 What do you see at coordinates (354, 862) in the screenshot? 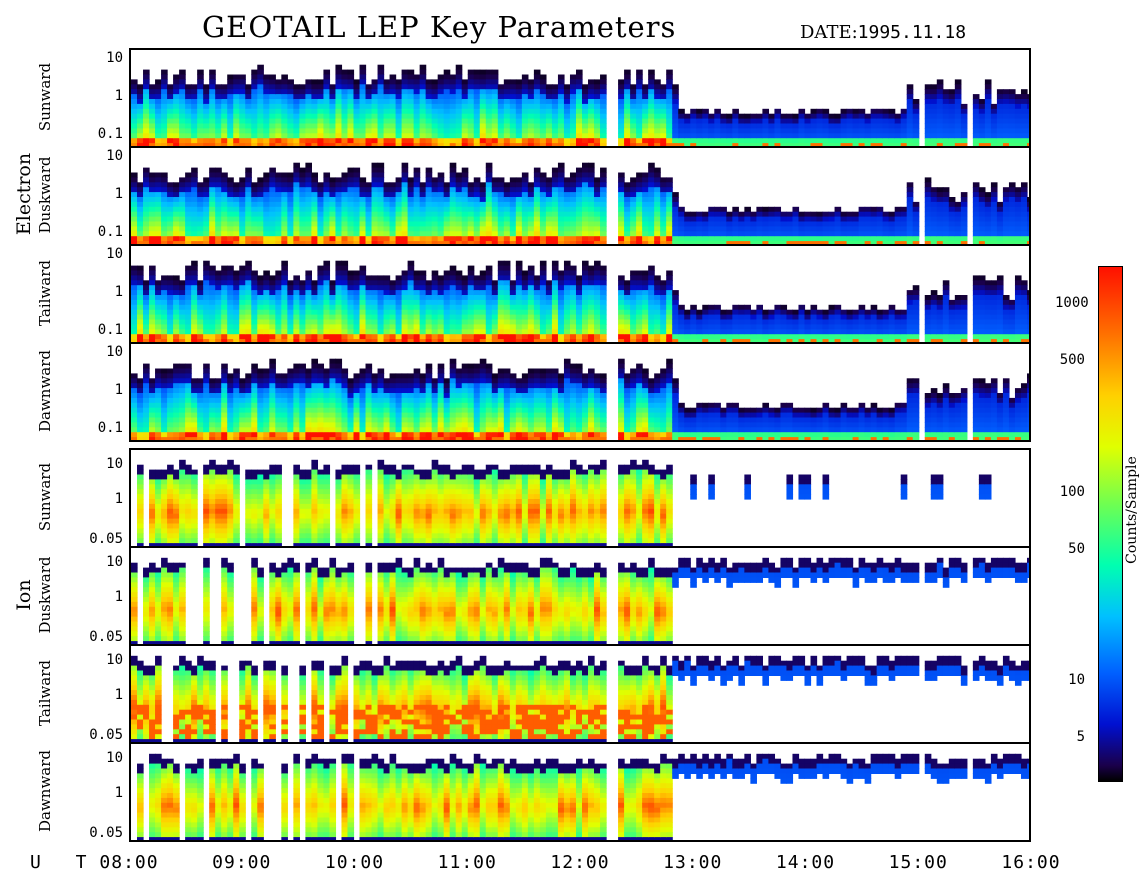
I see `x-tick-label: 10:00` at bounding box center [354, 862].